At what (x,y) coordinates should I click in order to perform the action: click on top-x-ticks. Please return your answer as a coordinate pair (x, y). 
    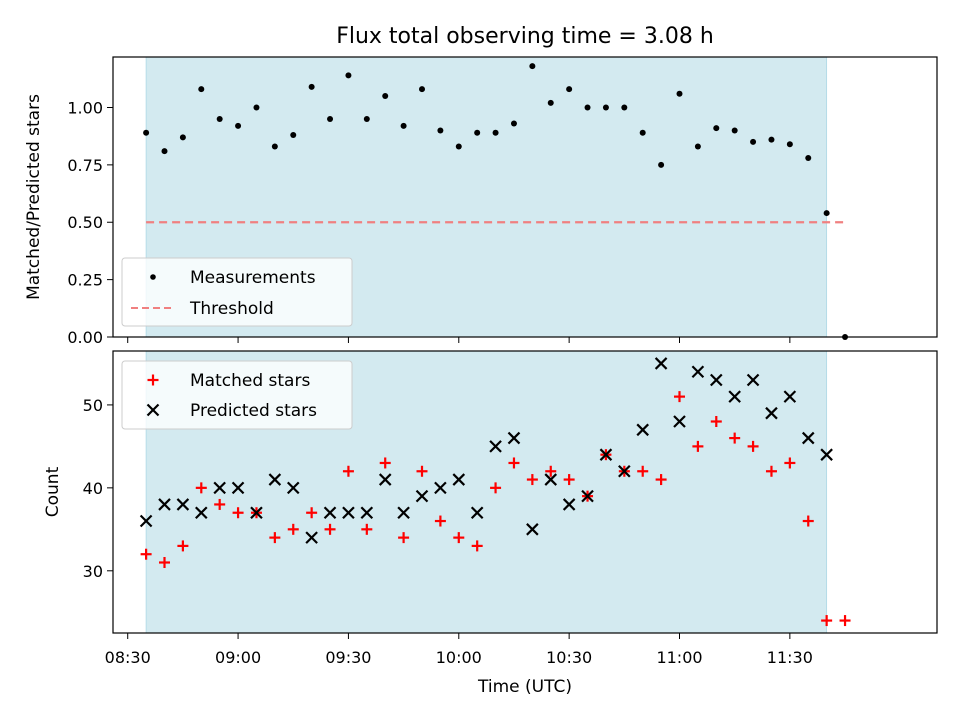
    Looking at the image, I should click on (459, 340).